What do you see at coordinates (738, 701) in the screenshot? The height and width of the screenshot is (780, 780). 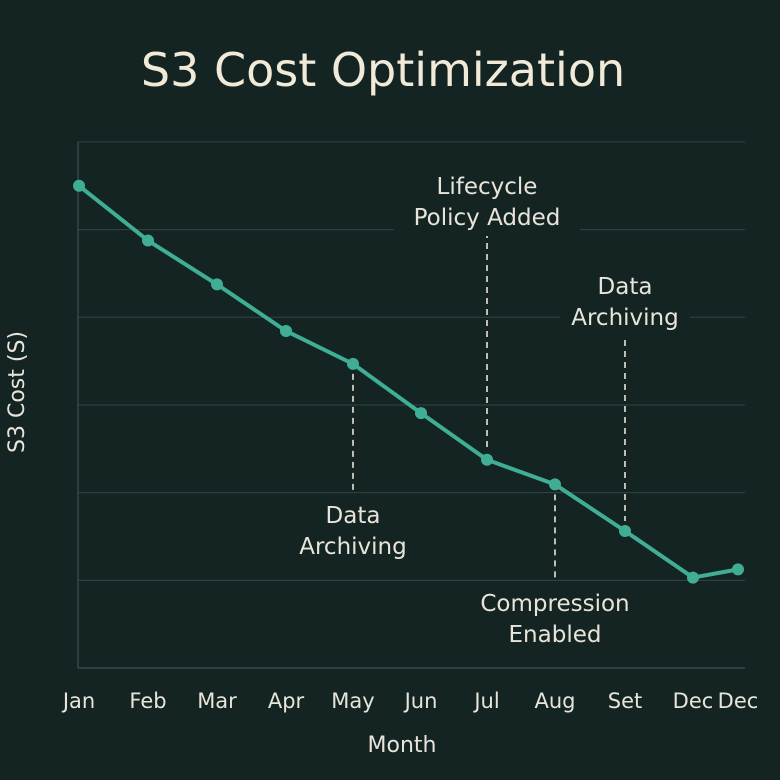 I see `x-tick-label-10: Dec` at bounding box center [738, 701].